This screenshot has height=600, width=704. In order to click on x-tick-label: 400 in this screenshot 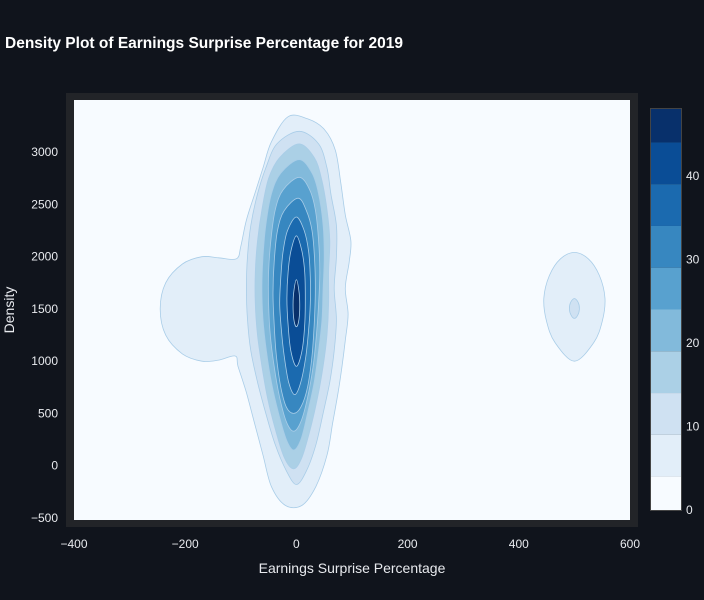, I will do `click(519, 544)`.